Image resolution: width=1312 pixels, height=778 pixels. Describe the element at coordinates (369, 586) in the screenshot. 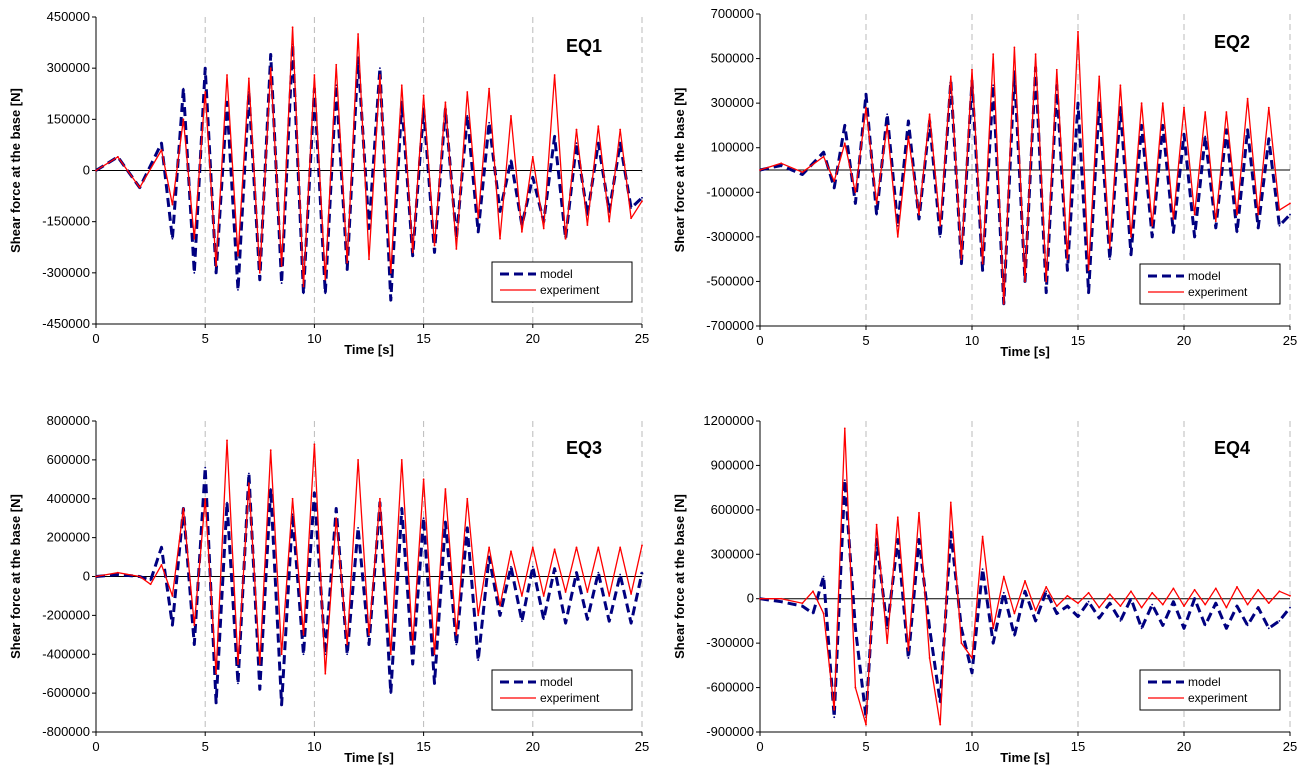

I see `series-line-model` at that location.